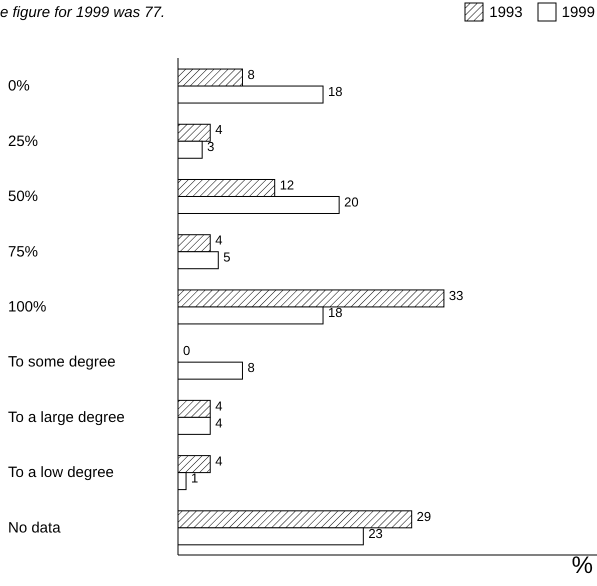 This screenshot has height=586, width=597. What do you see at coordinates (83, 12) in the screenshot?
I see `text: e figure for 1999 was 77.` at bounding box center [83, 12].